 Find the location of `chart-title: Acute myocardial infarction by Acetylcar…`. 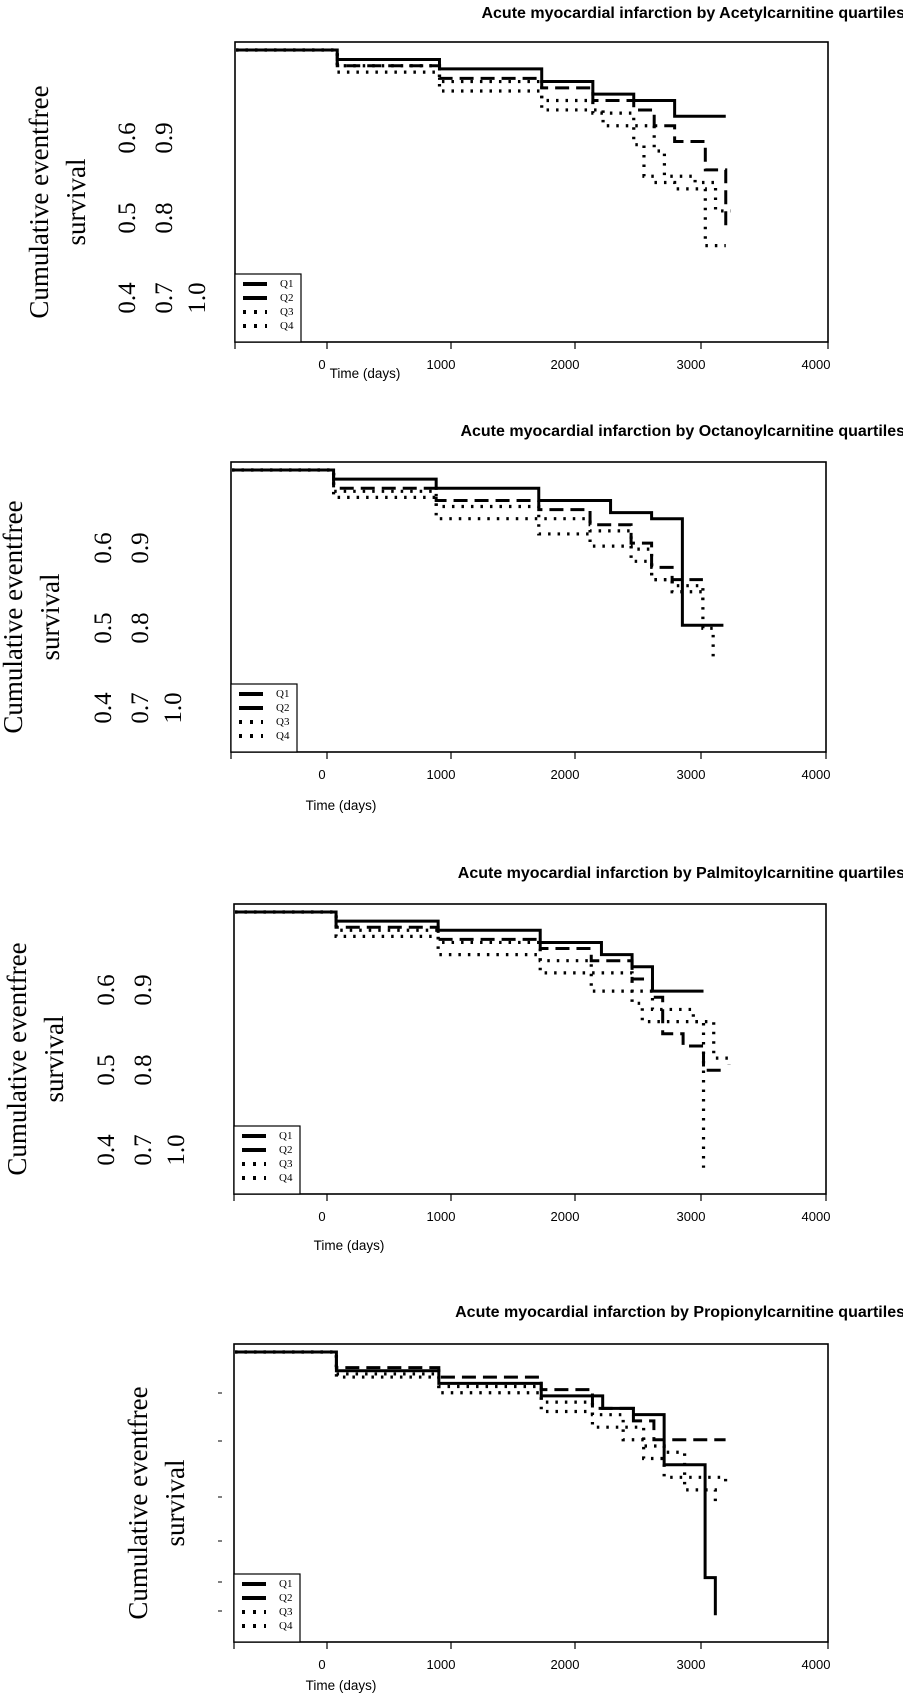

chart-title: Acute myocardial infarction by Acetylcar… is located at coordinates (692, 13).